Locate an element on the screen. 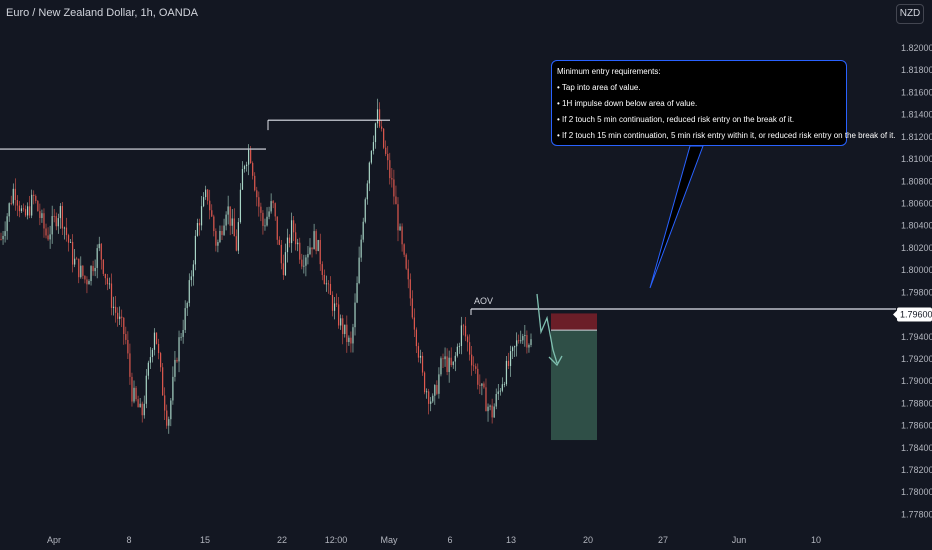 This screenshot has height=550, width=932. y-tick-label: 1.81400 is located at coordinates (916, 115).